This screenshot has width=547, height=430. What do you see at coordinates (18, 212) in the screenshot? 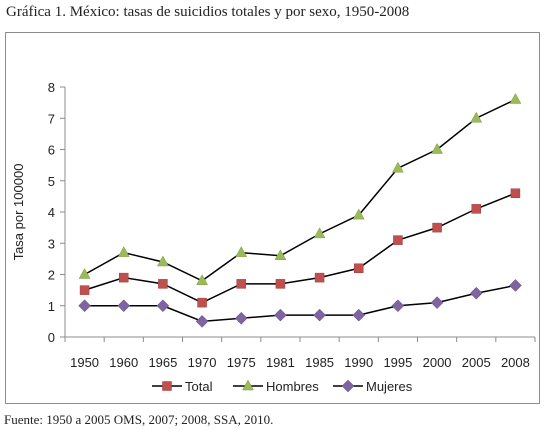
I see `y-axis-label: Tasa por 100000` at bounding box center [18, 212].